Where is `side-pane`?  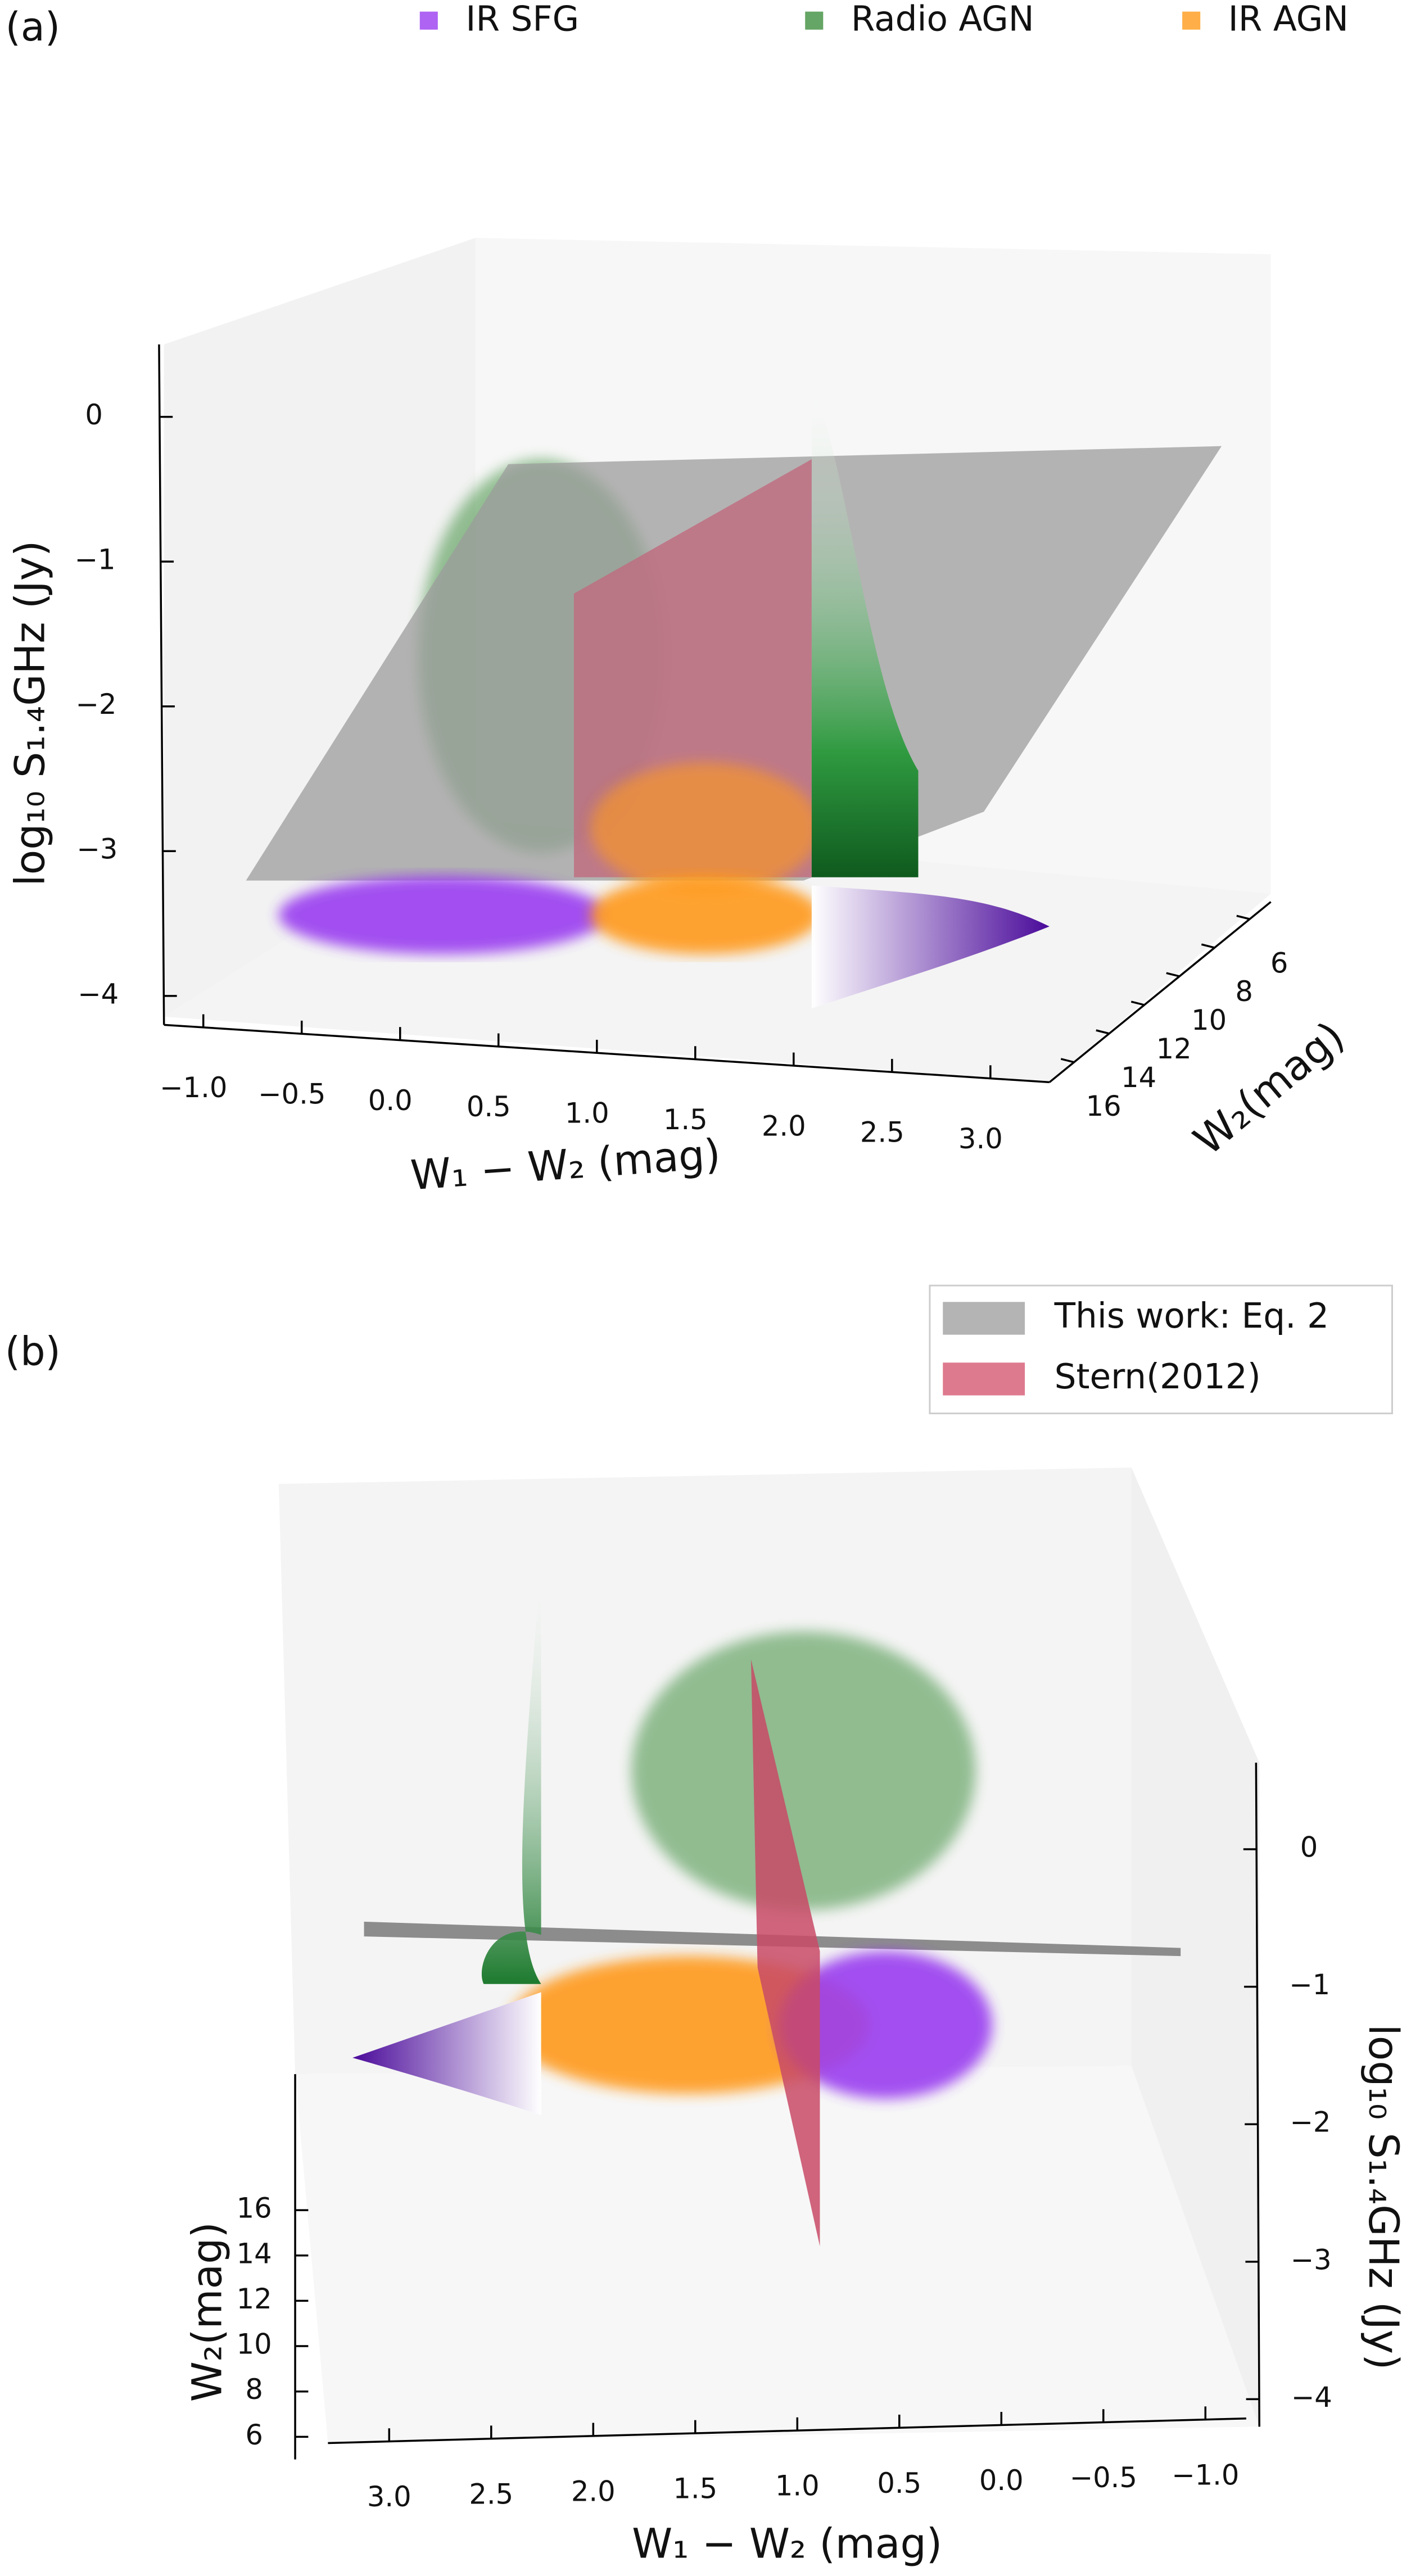 side-pane is located at coordinates (1196, 1947).